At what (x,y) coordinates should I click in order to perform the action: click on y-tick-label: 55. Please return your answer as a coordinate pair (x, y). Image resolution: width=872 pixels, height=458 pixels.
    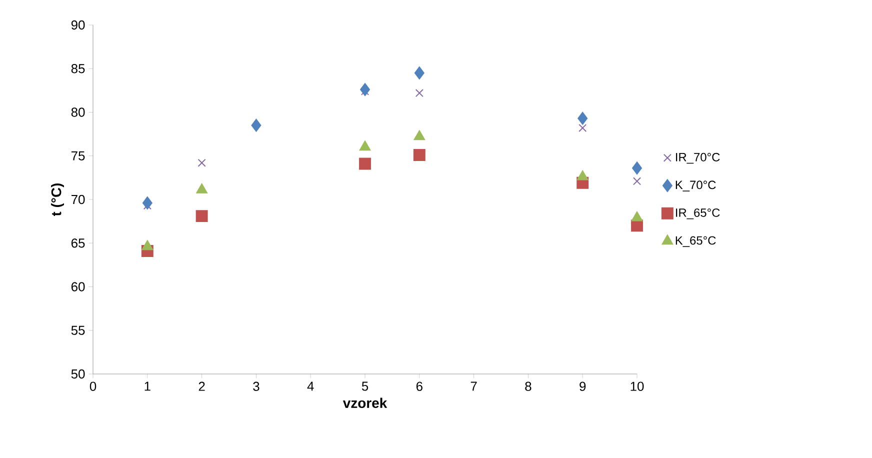
    Looking at the image, I should click on (78, 330).